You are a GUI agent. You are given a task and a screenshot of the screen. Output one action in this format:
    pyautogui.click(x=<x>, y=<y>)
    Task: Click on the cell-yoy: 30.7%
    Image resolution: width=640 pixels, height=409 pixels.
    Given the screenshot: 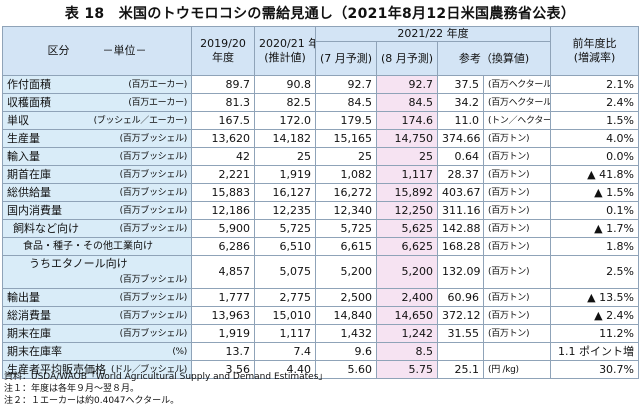 What is the action you would take?
    pyautogui.click(x=595, y=369)
    